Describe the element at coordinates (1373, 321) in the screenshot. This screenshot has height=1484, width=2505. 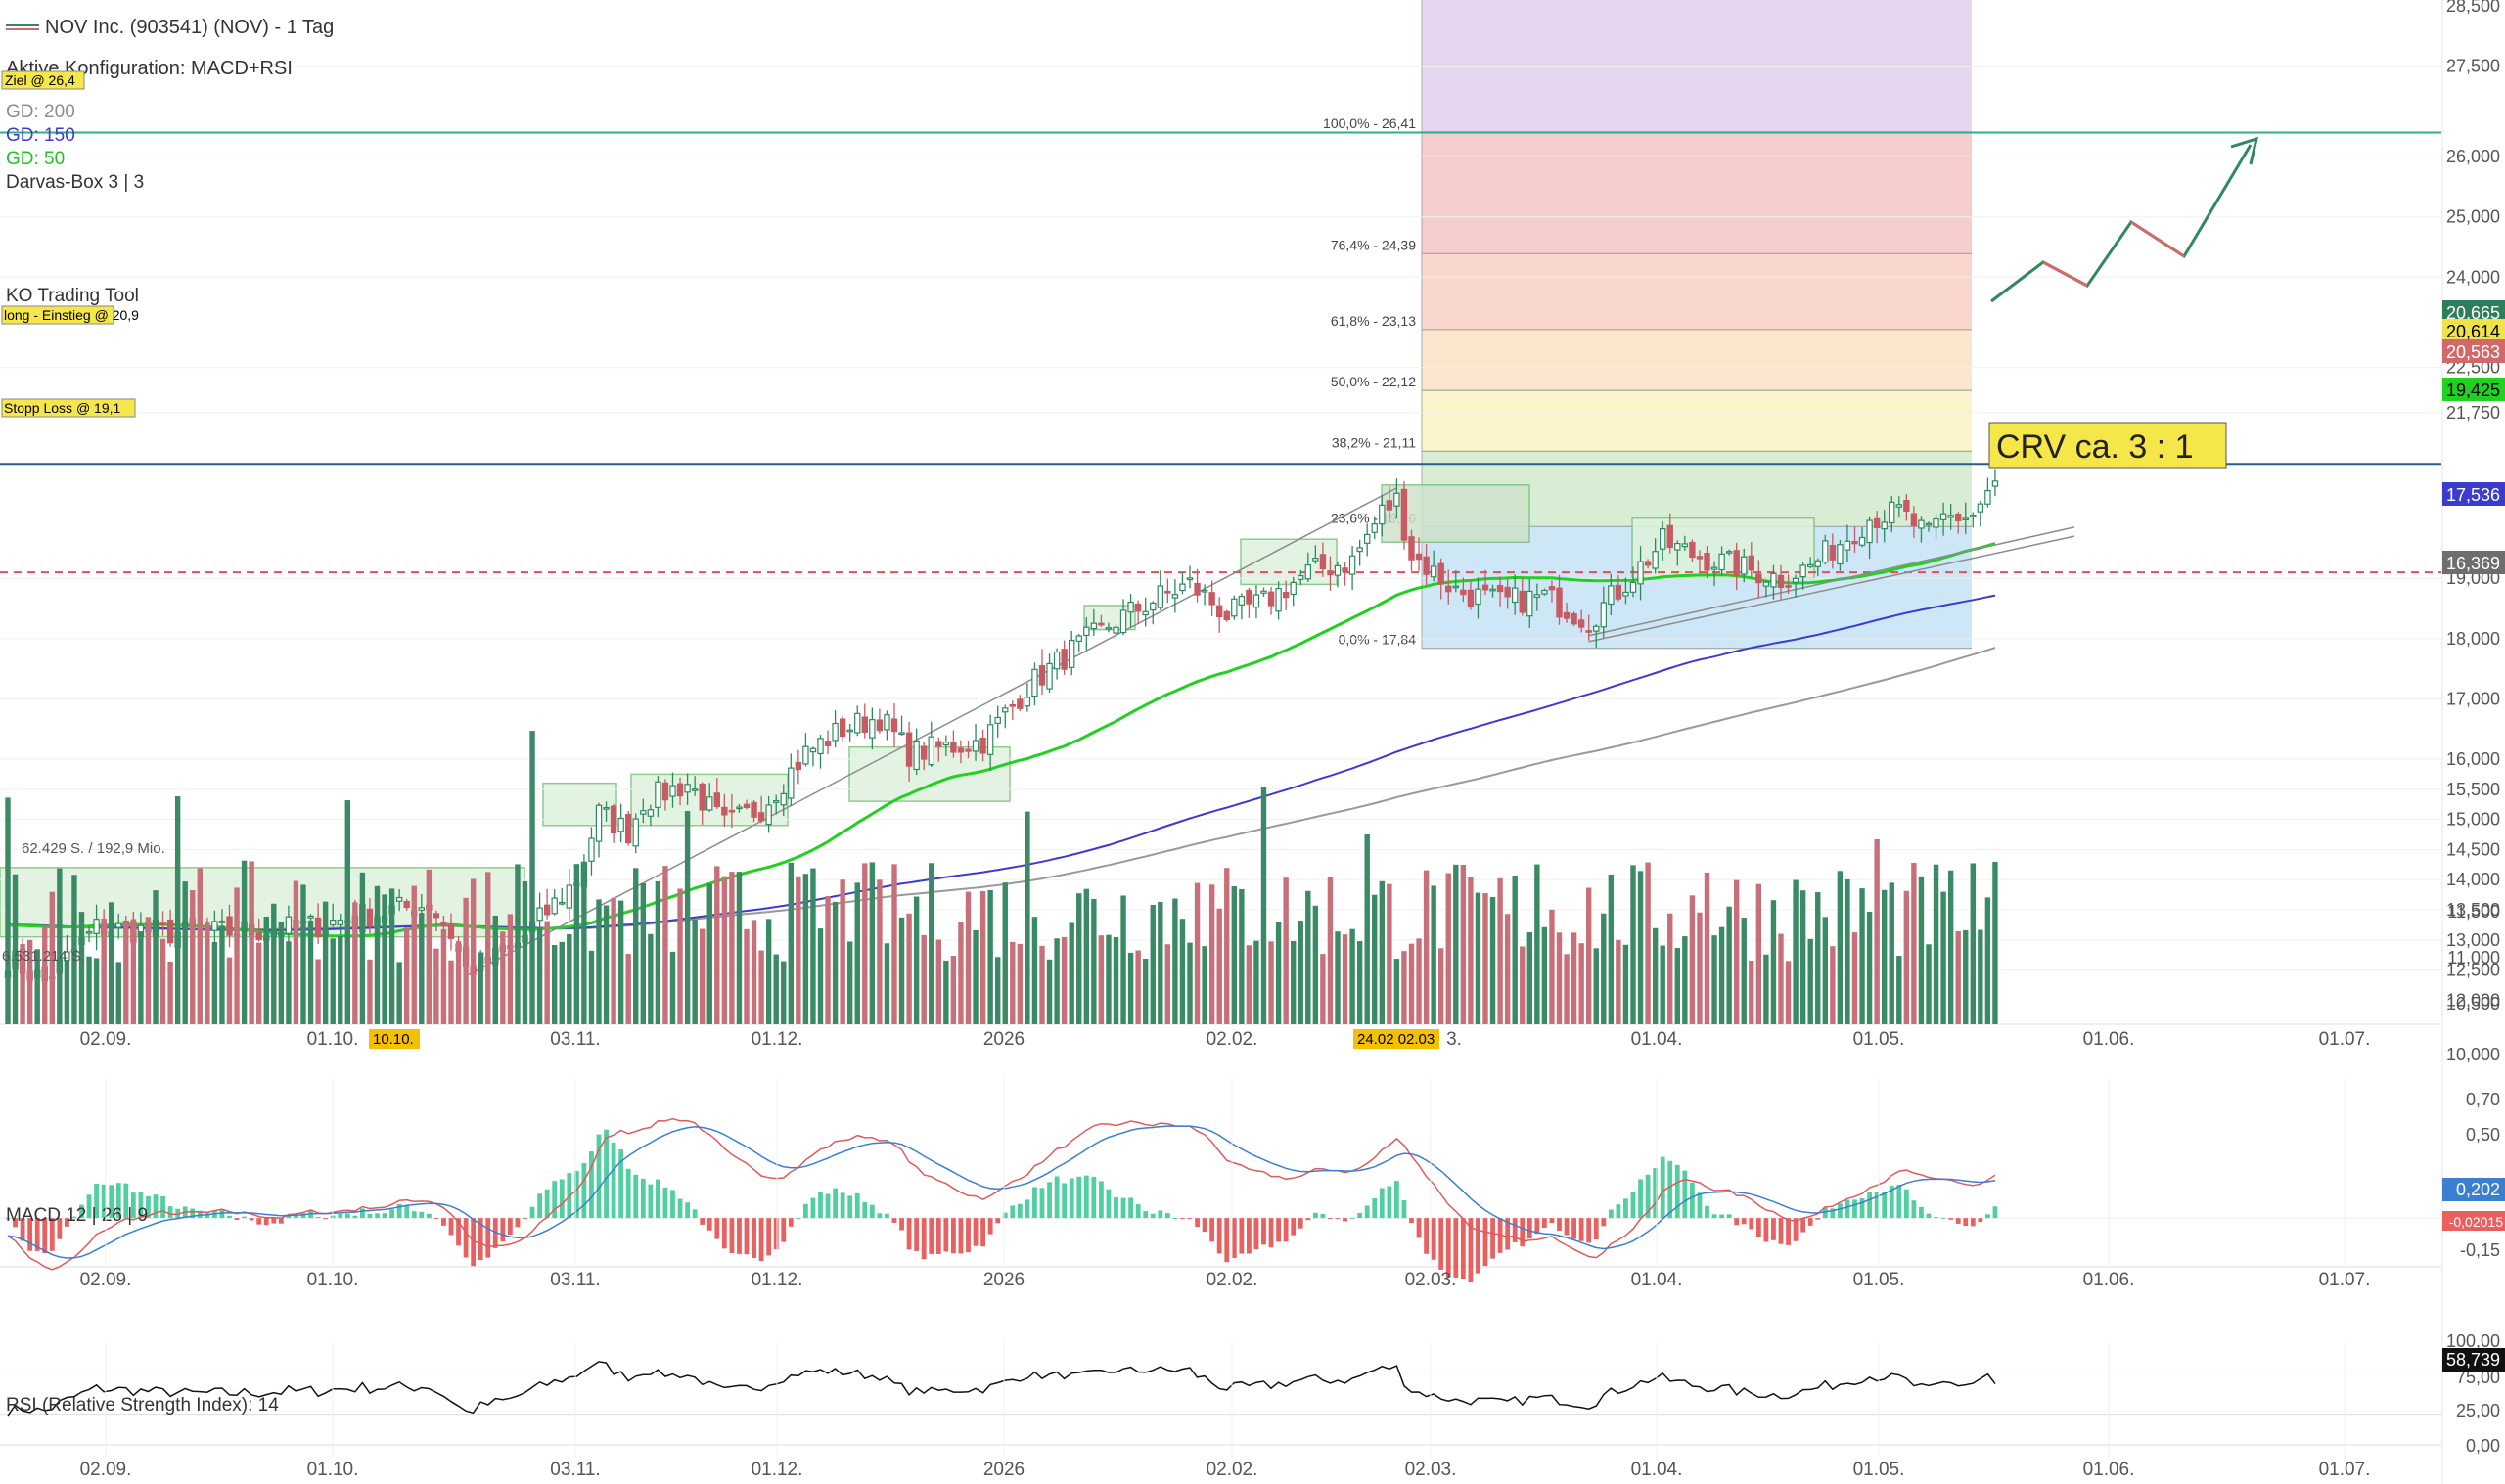
I see `fib-label-2: 61,8% - 23,13` at that location.